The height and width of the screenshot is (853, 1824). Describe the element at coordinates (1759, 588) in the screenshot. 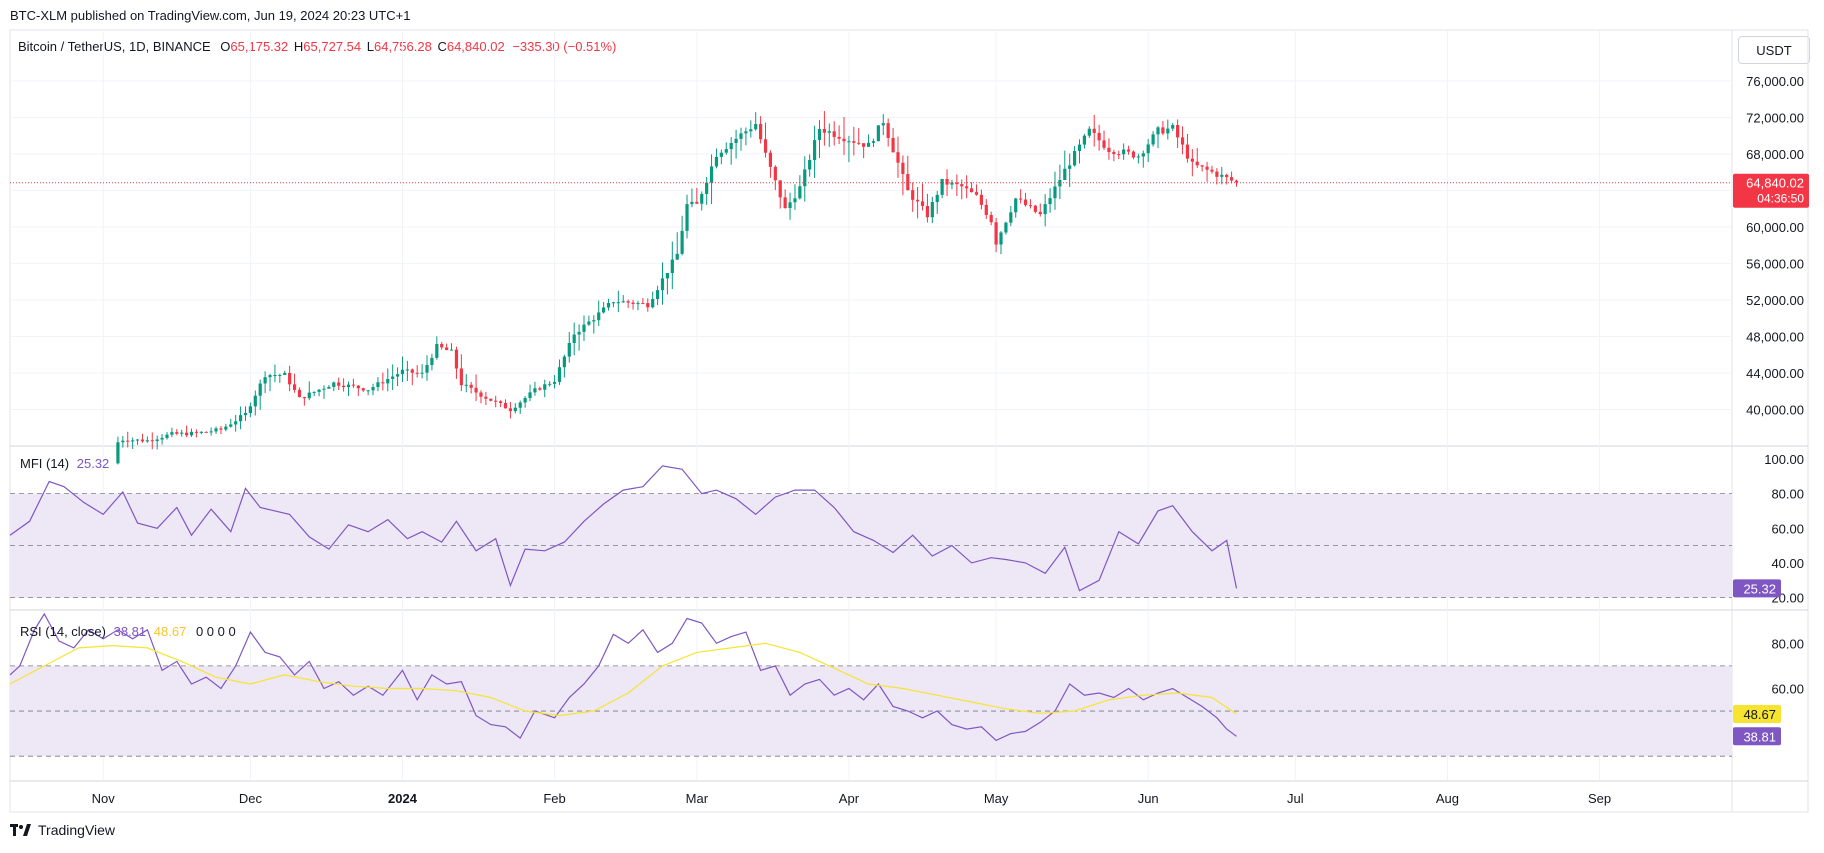

I see `mfi-value-label: 25.32` at that location.